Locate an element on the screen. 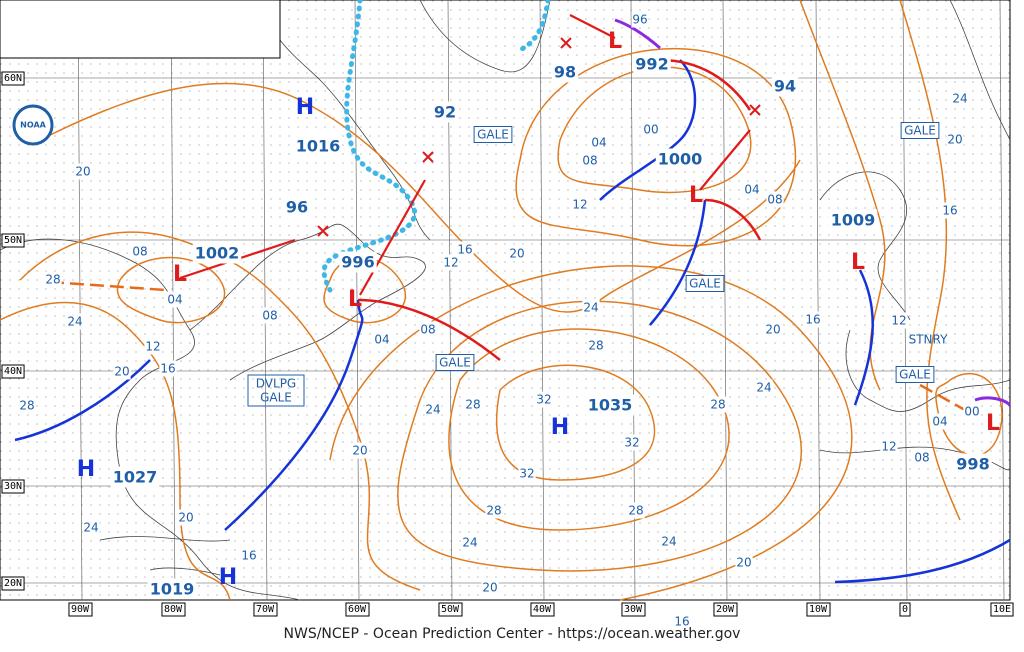 This screenshot has width=1024, height=652. longitude-label: 70W is located at coordinates (265, 609).